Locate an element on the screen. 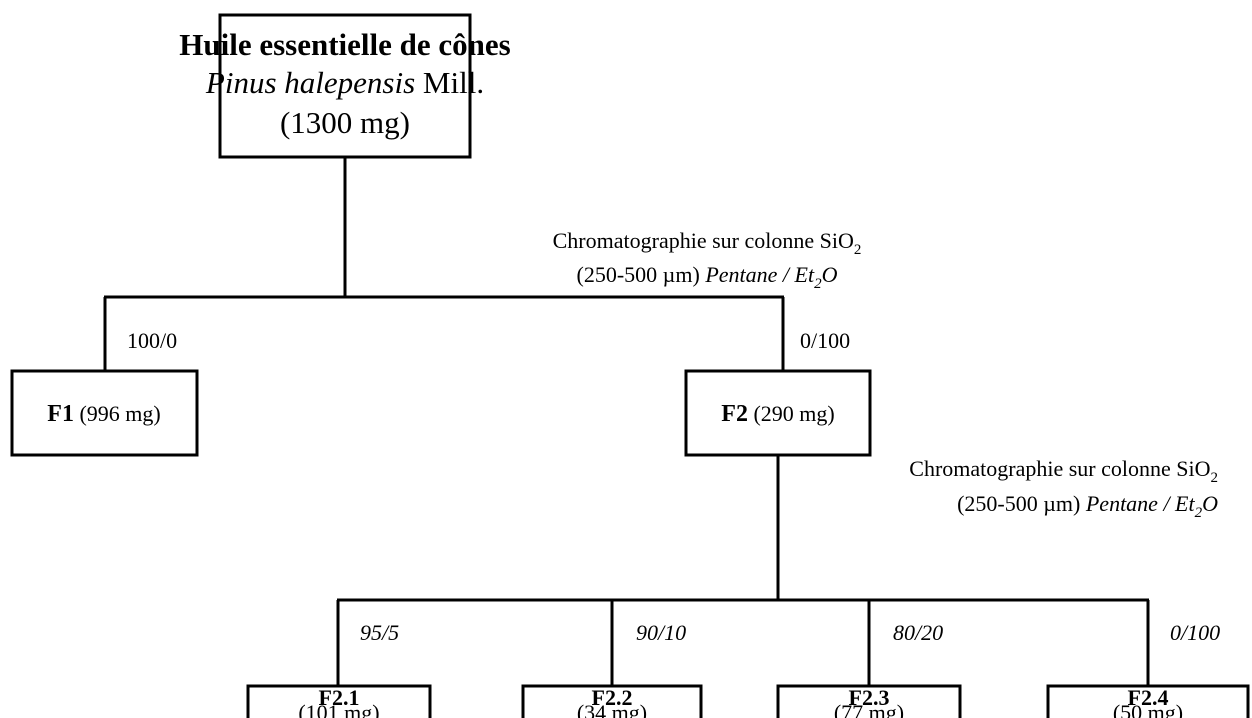 The image size is (1252, 718). fraction-label: F2 (290 mg) is located at coordinates (777, 414).